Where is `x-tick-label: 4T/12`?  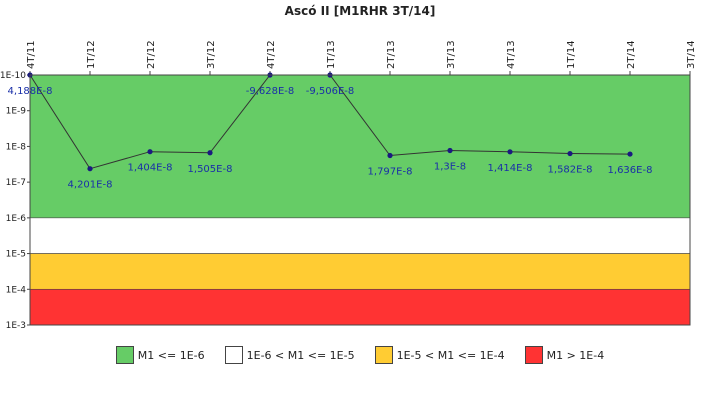 x-tick-label: 4T/12 is located at coordinates (271, 54).